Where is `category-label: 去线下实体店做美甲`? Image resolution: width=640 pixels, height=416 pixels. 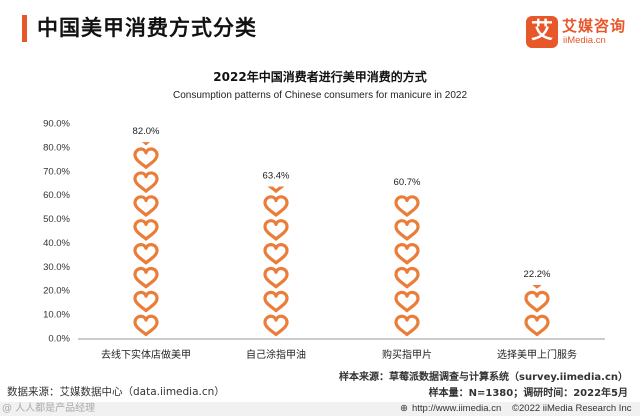 category-label: 去线下实体店做美甲 is located at coordinates (146, 354).